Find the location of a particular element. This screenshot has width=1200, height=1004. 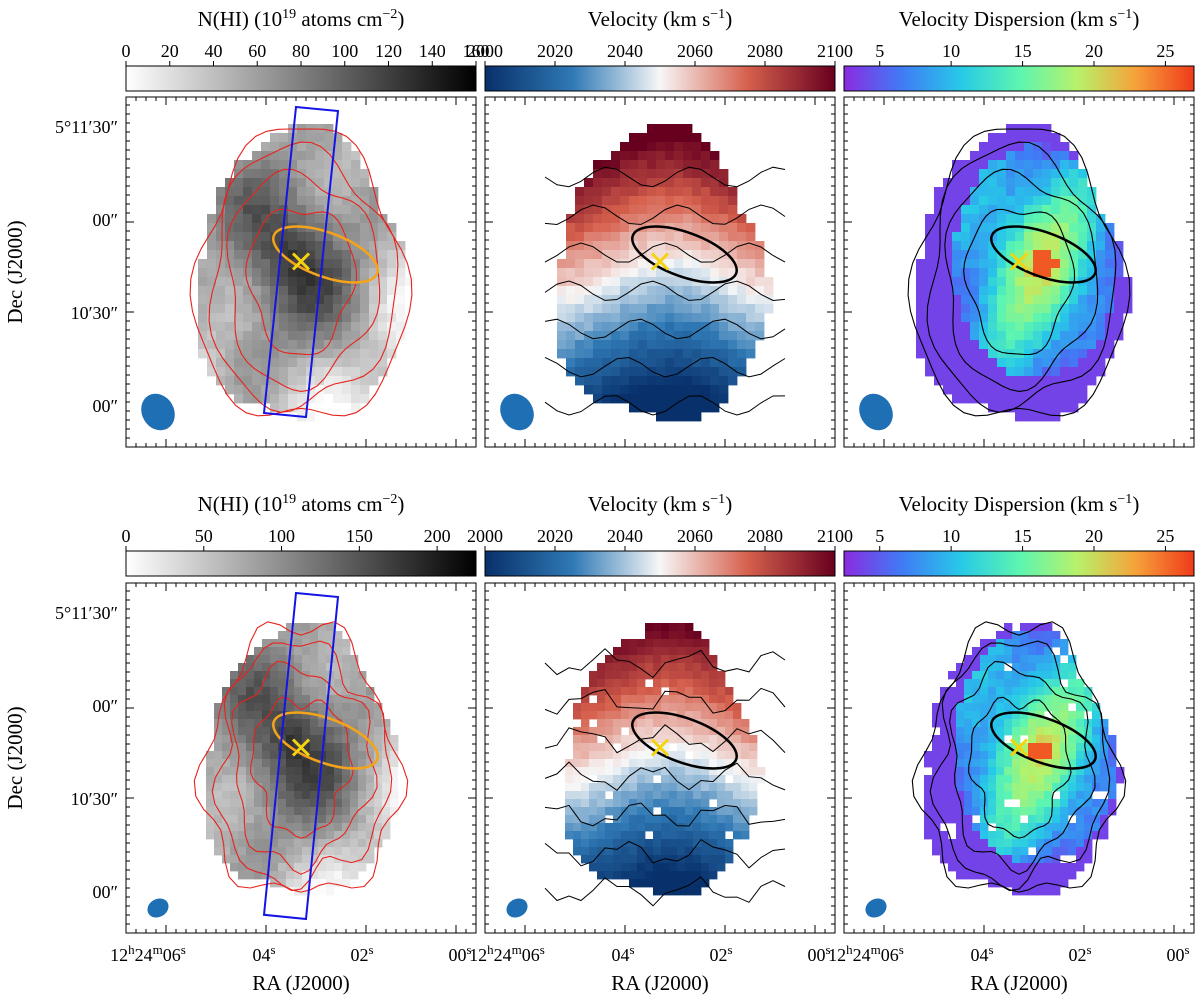

colorbar-tick-label: 2040 is located at coordinates (625, 536).